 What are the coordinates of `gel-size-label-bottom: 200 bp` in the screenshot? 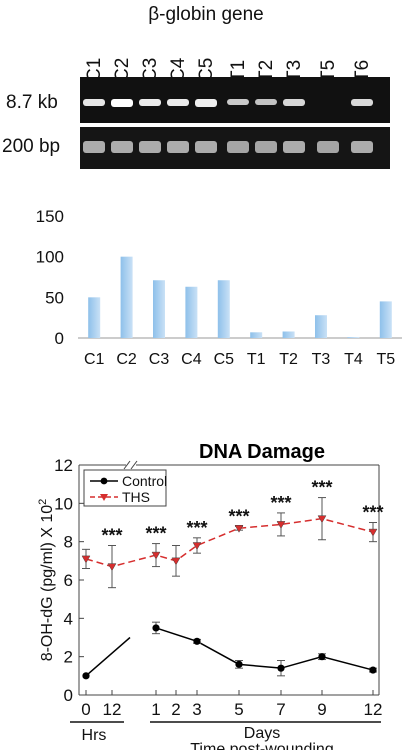 It's located at (31, 146).